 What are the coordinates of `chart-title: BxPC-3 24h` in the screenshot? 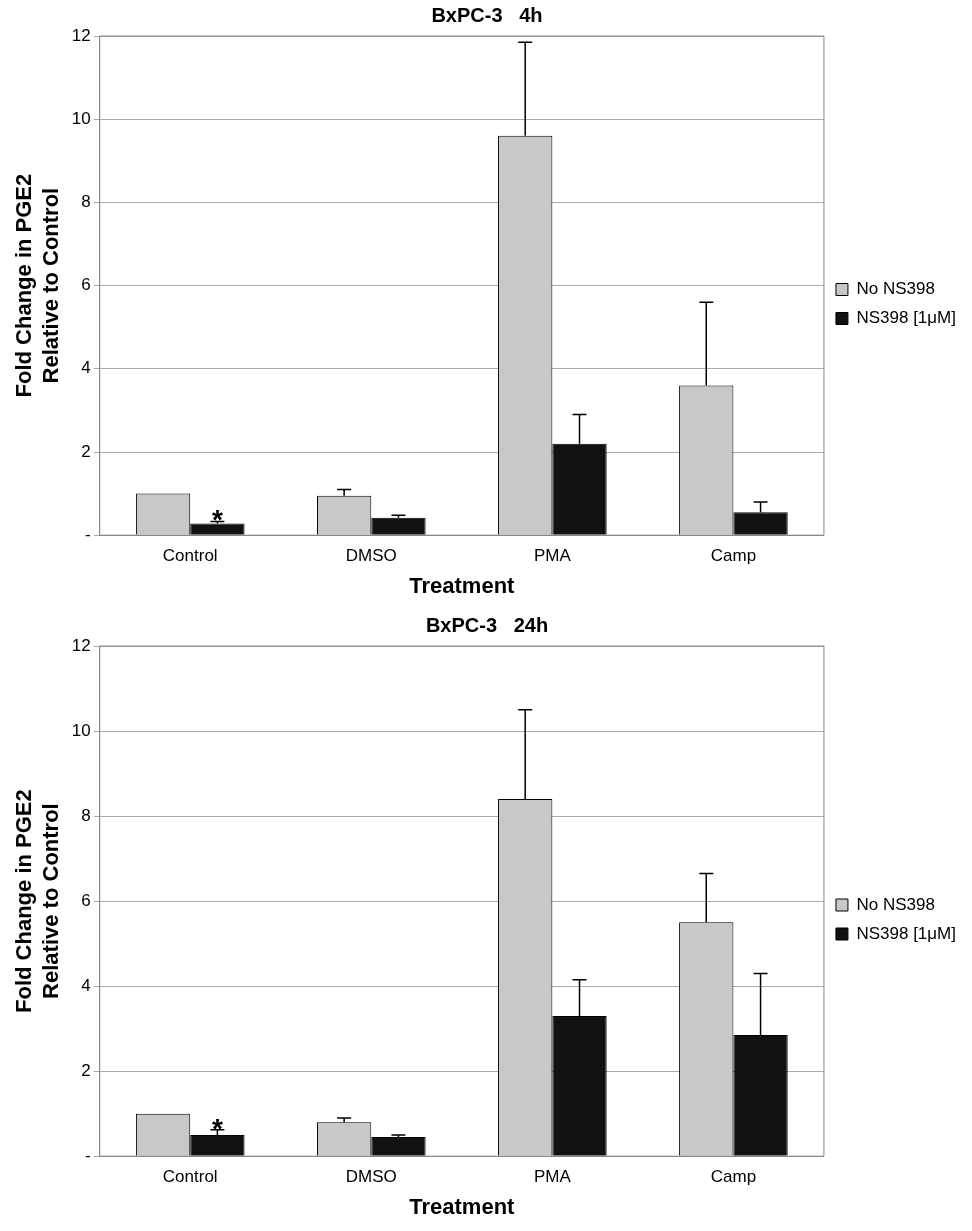 It's located at (487, 624).